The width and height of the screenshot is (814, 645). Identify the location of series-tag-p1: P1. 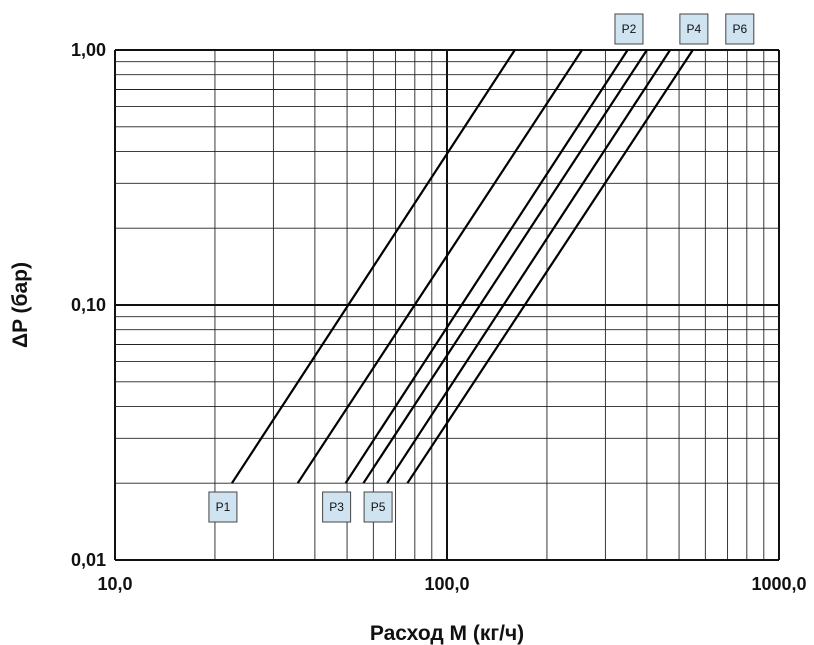
(223, 507).